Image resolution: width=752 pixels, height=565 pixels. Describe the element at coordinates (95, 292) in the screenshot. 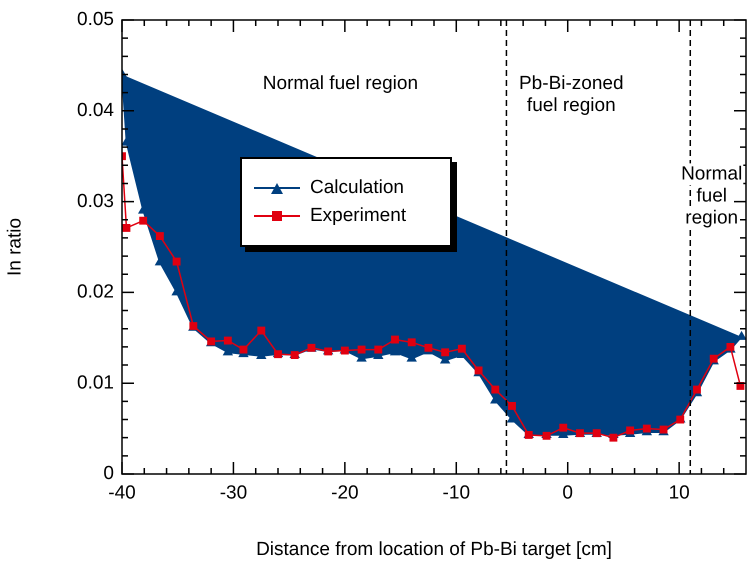

I see `y-tick-label: 0.02` at that location.